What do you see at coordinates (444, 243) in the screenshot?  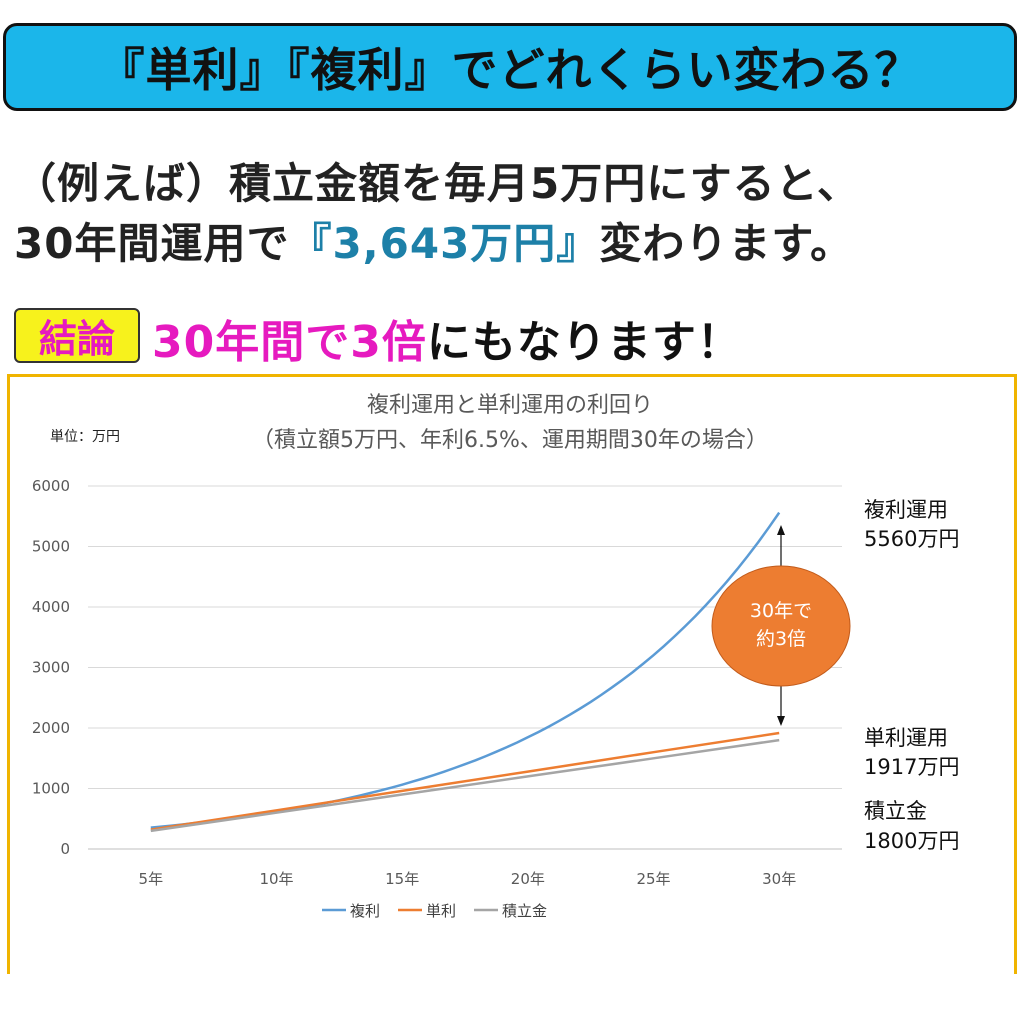 I see `lead-amount: 『3,643万円』` at bounding box center [444, 243].